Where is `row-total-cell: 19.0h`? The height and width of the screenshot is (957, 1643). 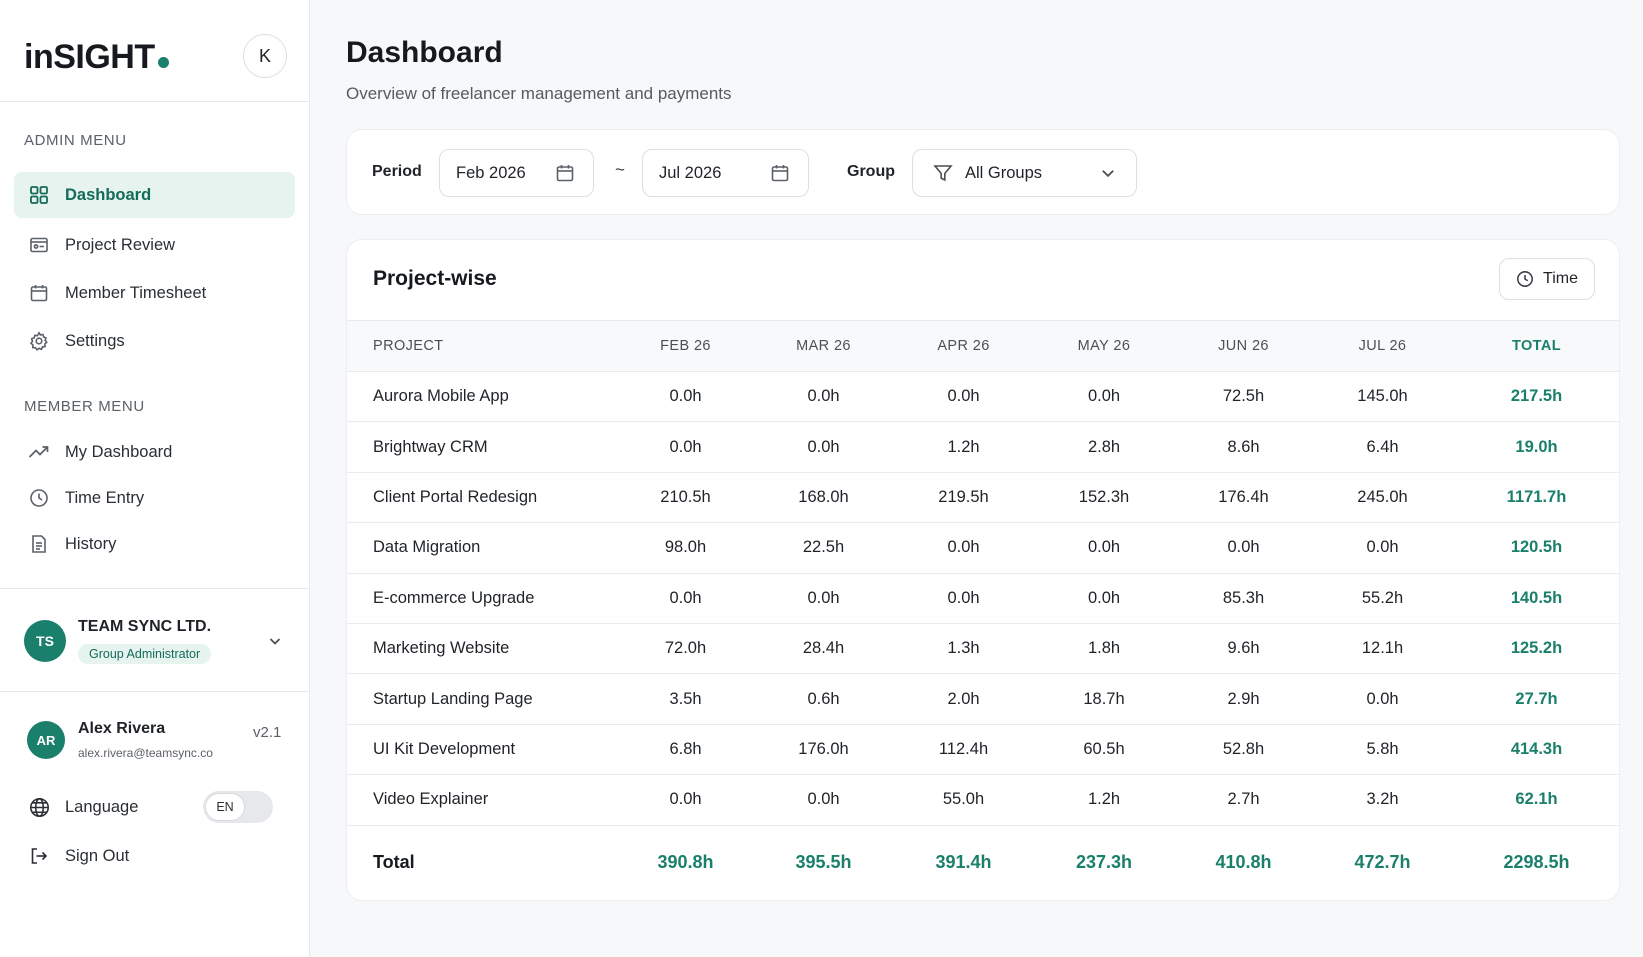 row-total-cell: 19.0h is located at coordinates (1536, 446).